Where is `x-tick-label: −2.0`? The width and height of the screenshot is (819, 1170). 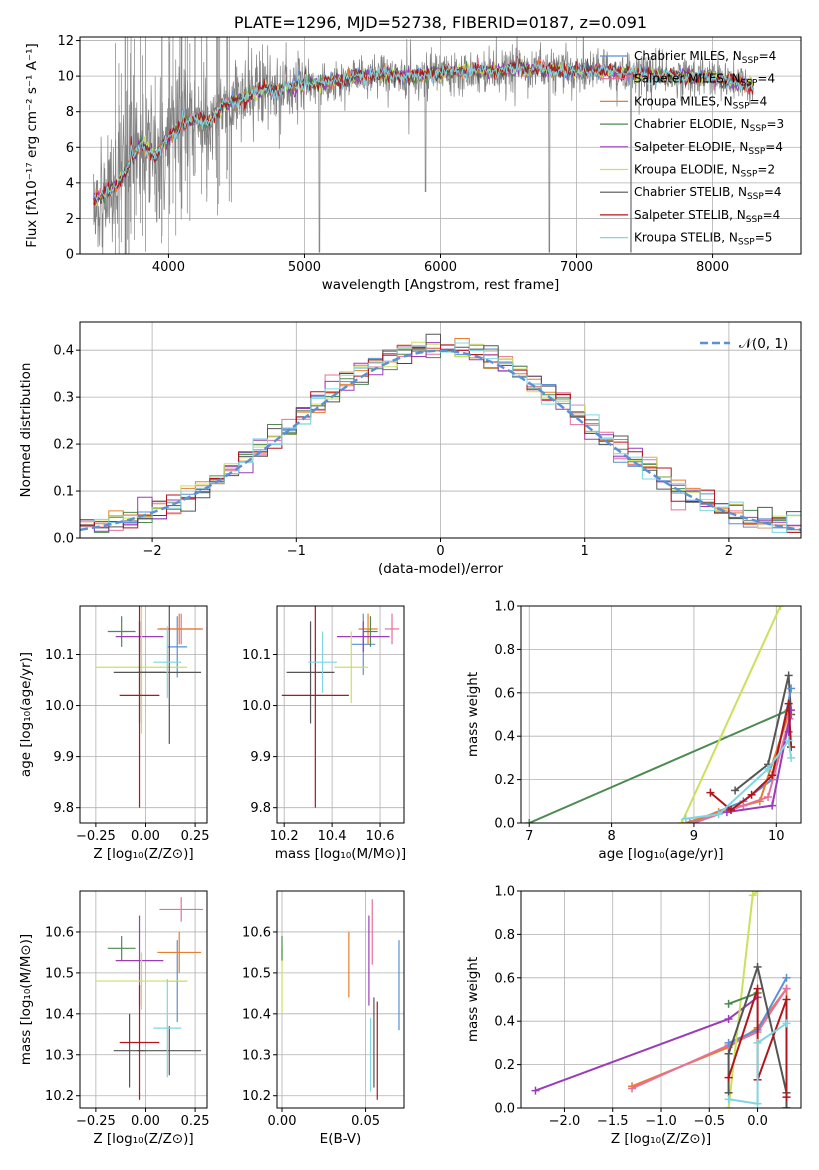
x-tick-label: −2.0 is located at coordinates (565, 1121).